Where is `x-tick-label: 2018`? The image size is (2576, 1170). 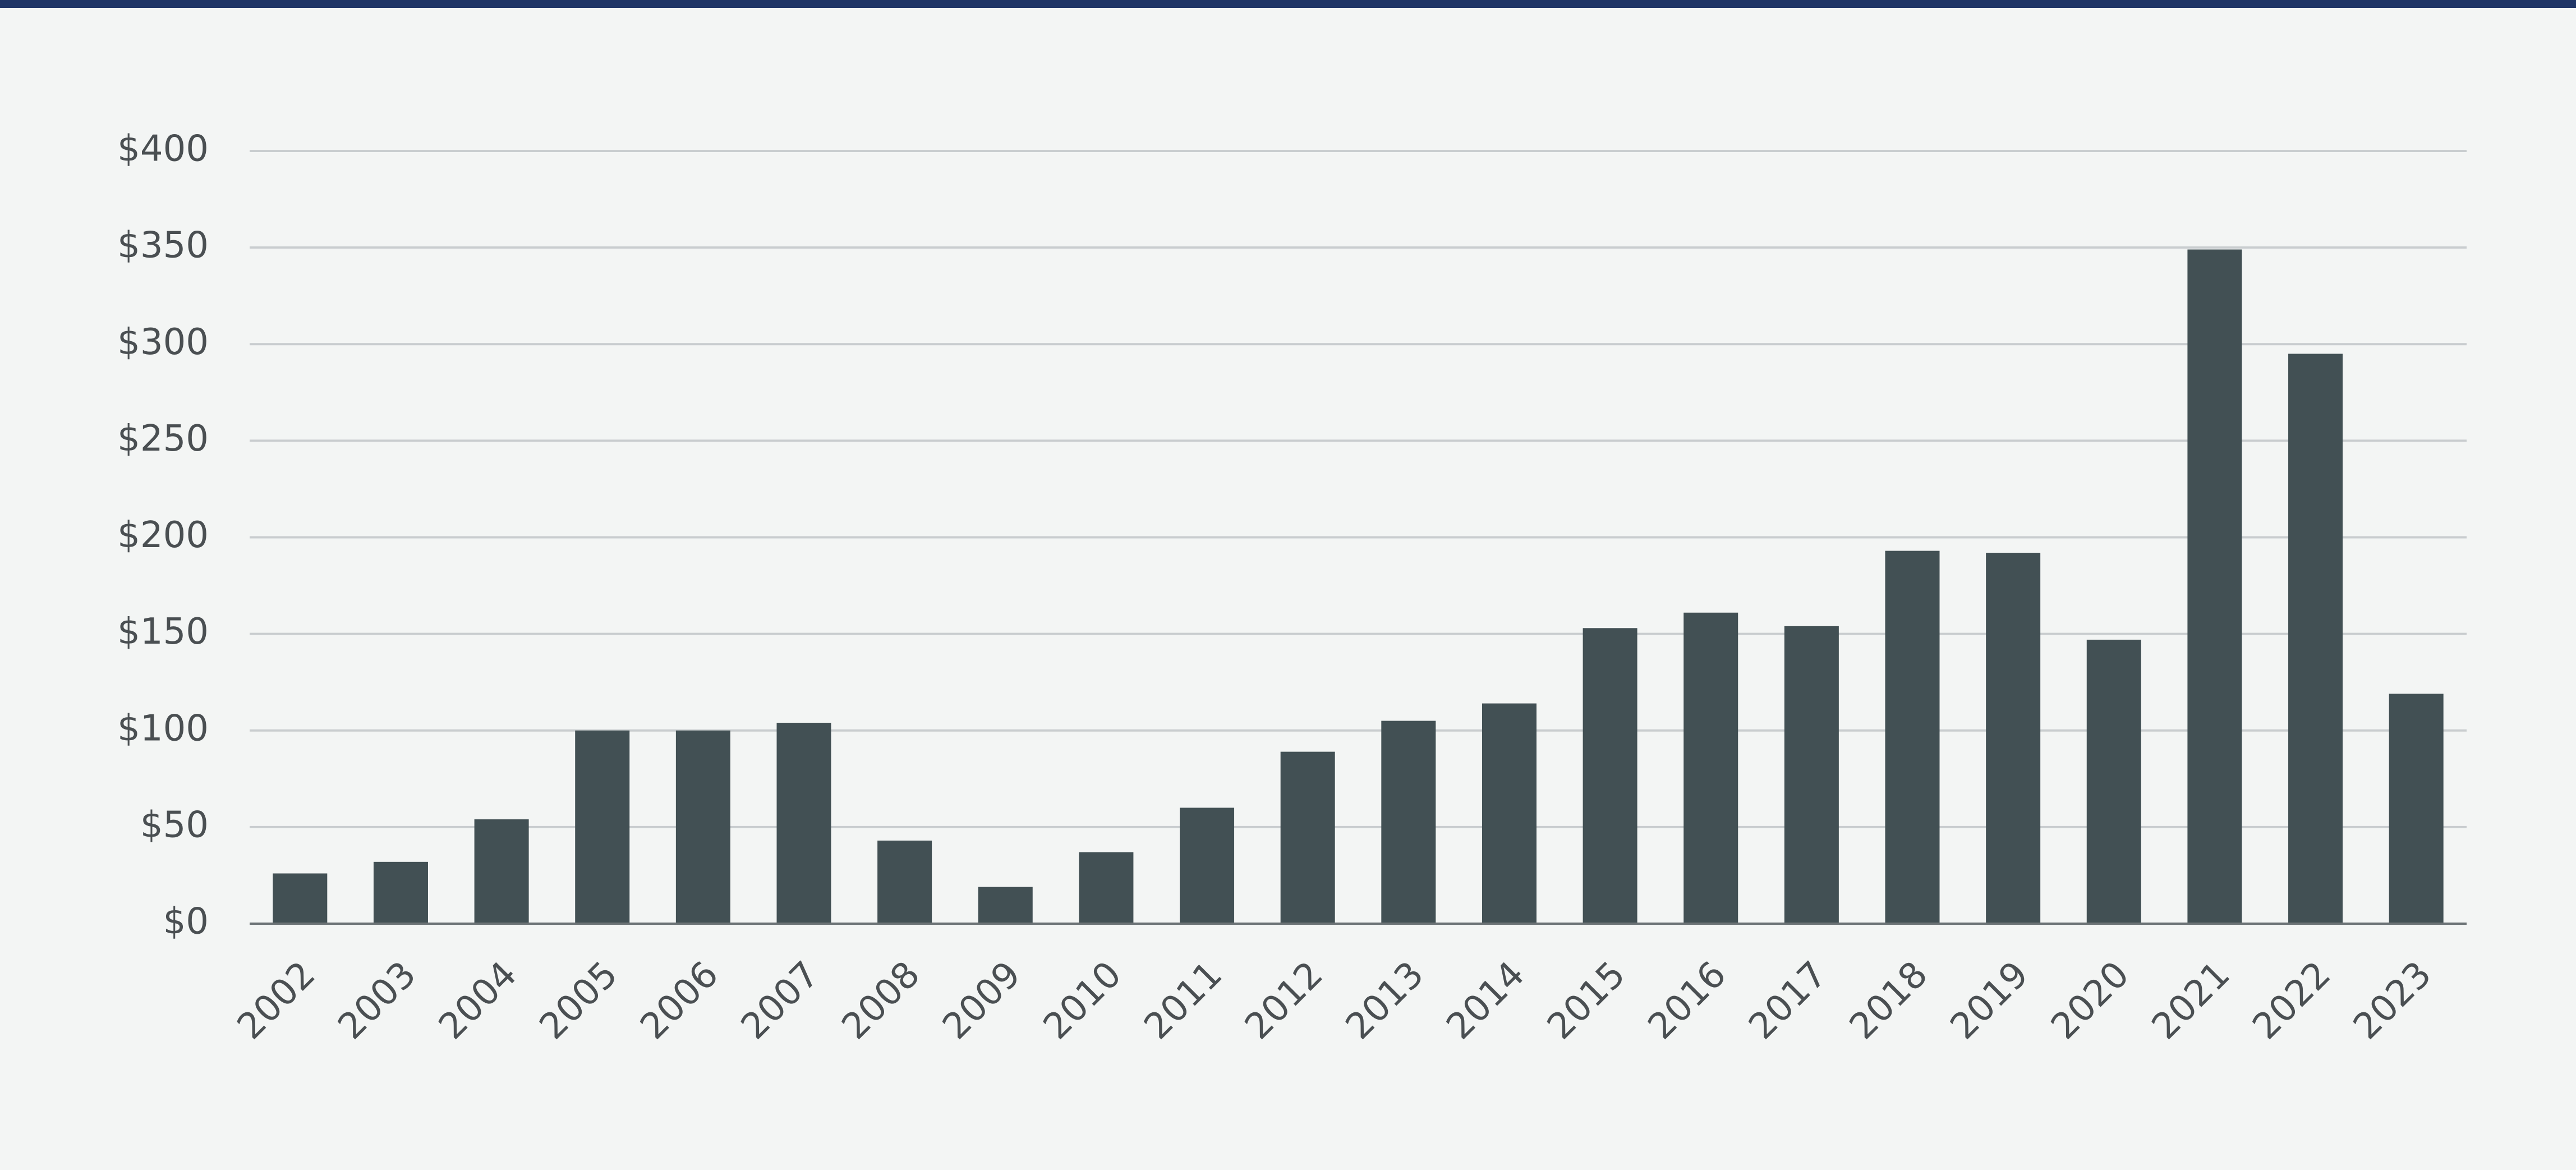 x-tick-label: 2018 is located at coordinates (1889, 1000).